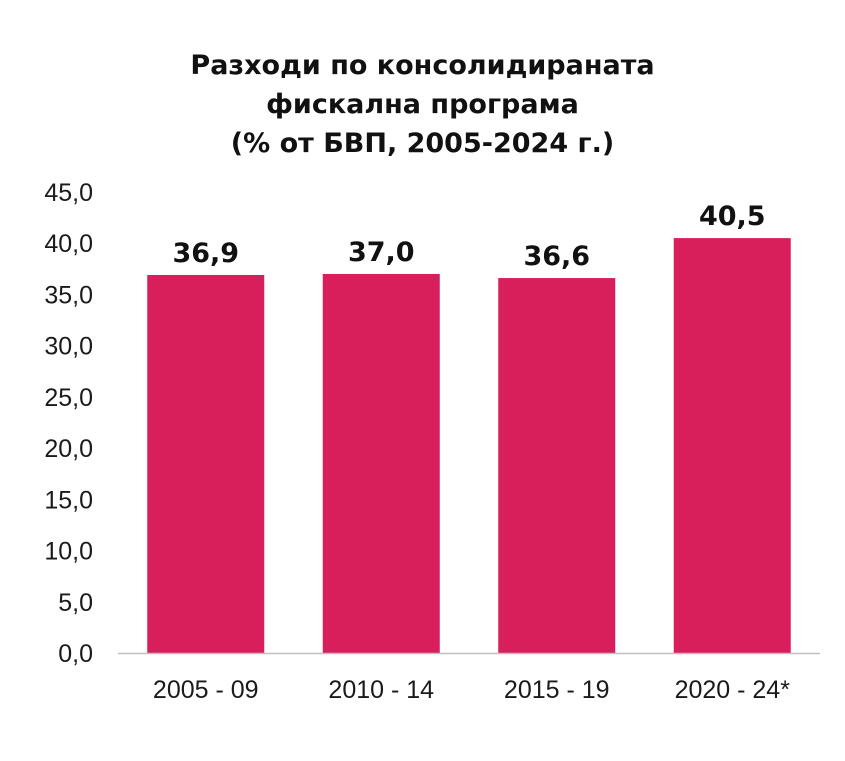 The image size is (845, 761). I want to click on y-tick-label: 10,0, so click(68, 552).